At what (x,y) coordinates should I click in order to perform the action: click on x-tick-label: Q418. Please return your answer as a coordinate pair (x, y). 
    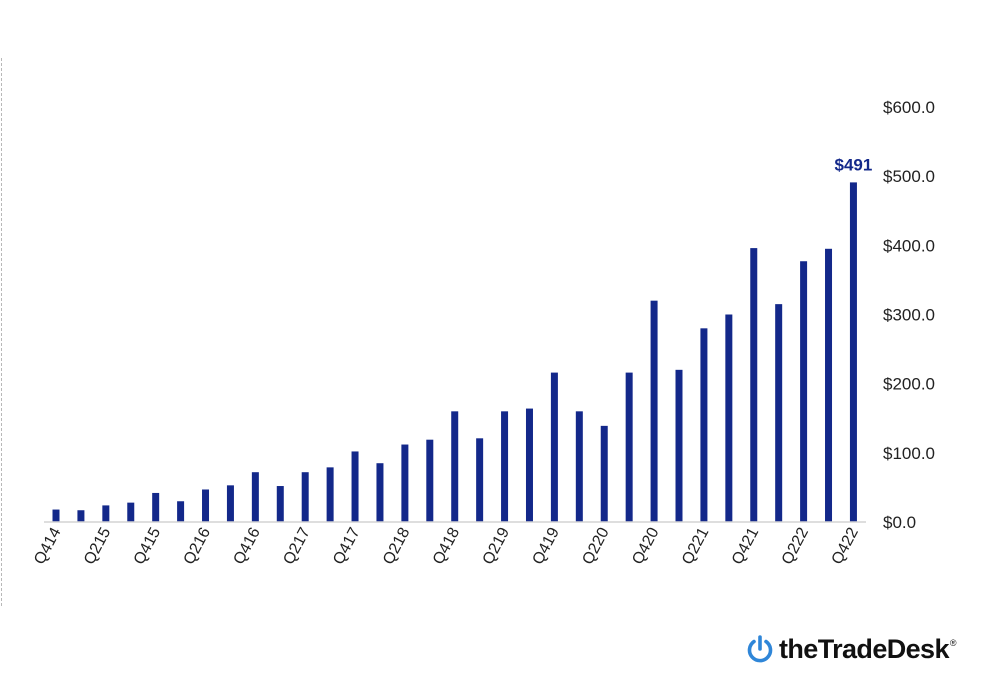
    Looking at the image, I should click on (446, 546).